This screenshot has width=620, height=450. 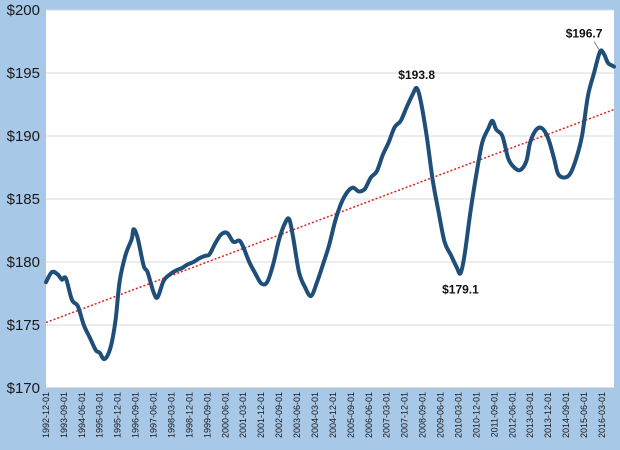 I want to click on x-tick-label: 1999-09-01, so click(x=207, y=415).